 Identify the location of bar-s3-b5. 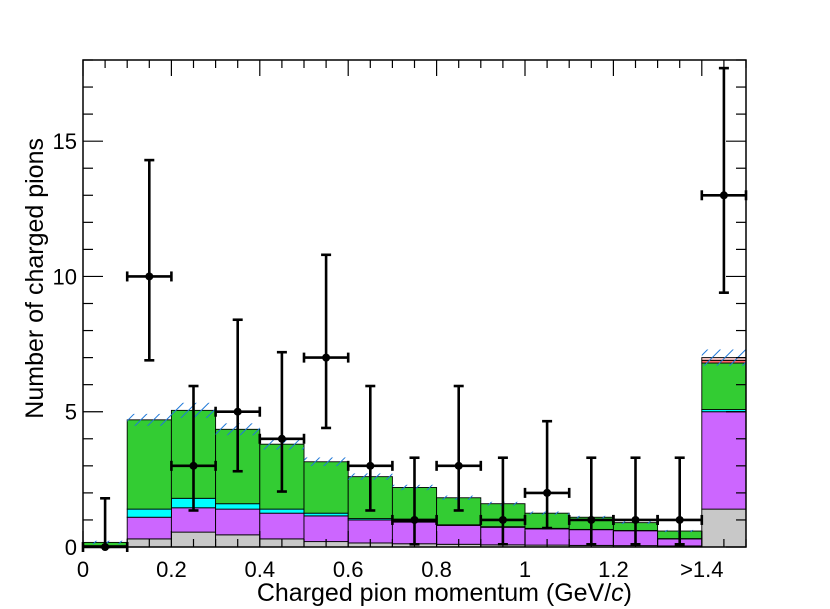
(326, 487).